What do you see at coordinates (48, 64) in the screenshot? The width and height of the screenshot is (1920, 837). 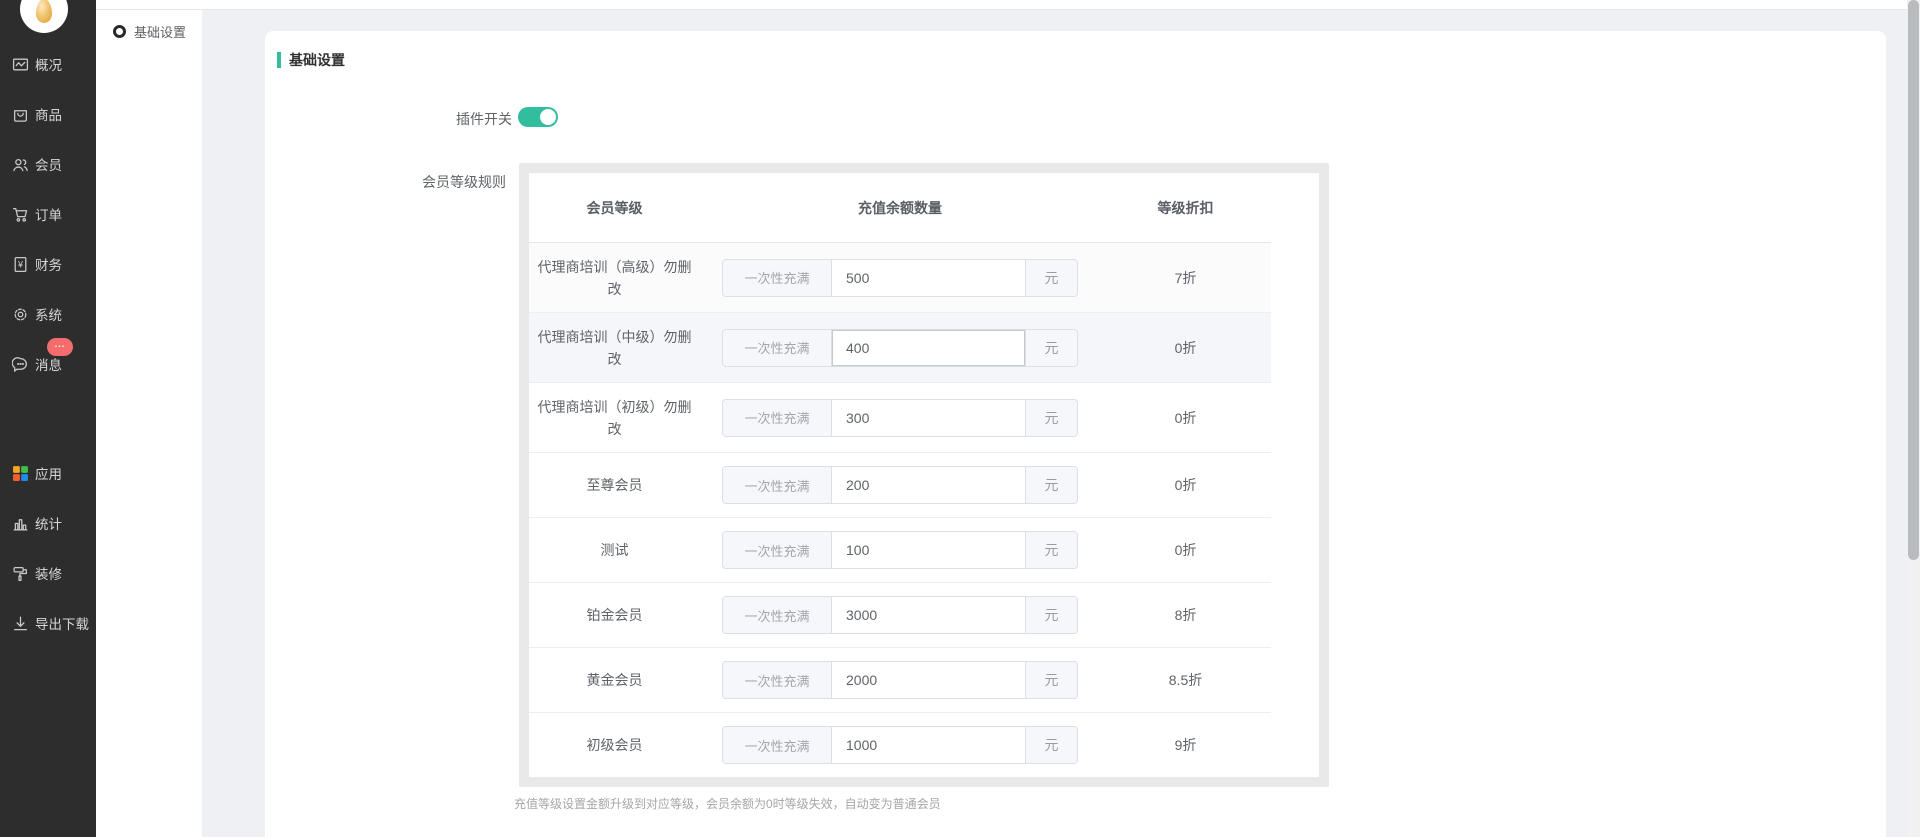 I see `sidebar-item-overview: 概况` at bounding box center [48, 64].